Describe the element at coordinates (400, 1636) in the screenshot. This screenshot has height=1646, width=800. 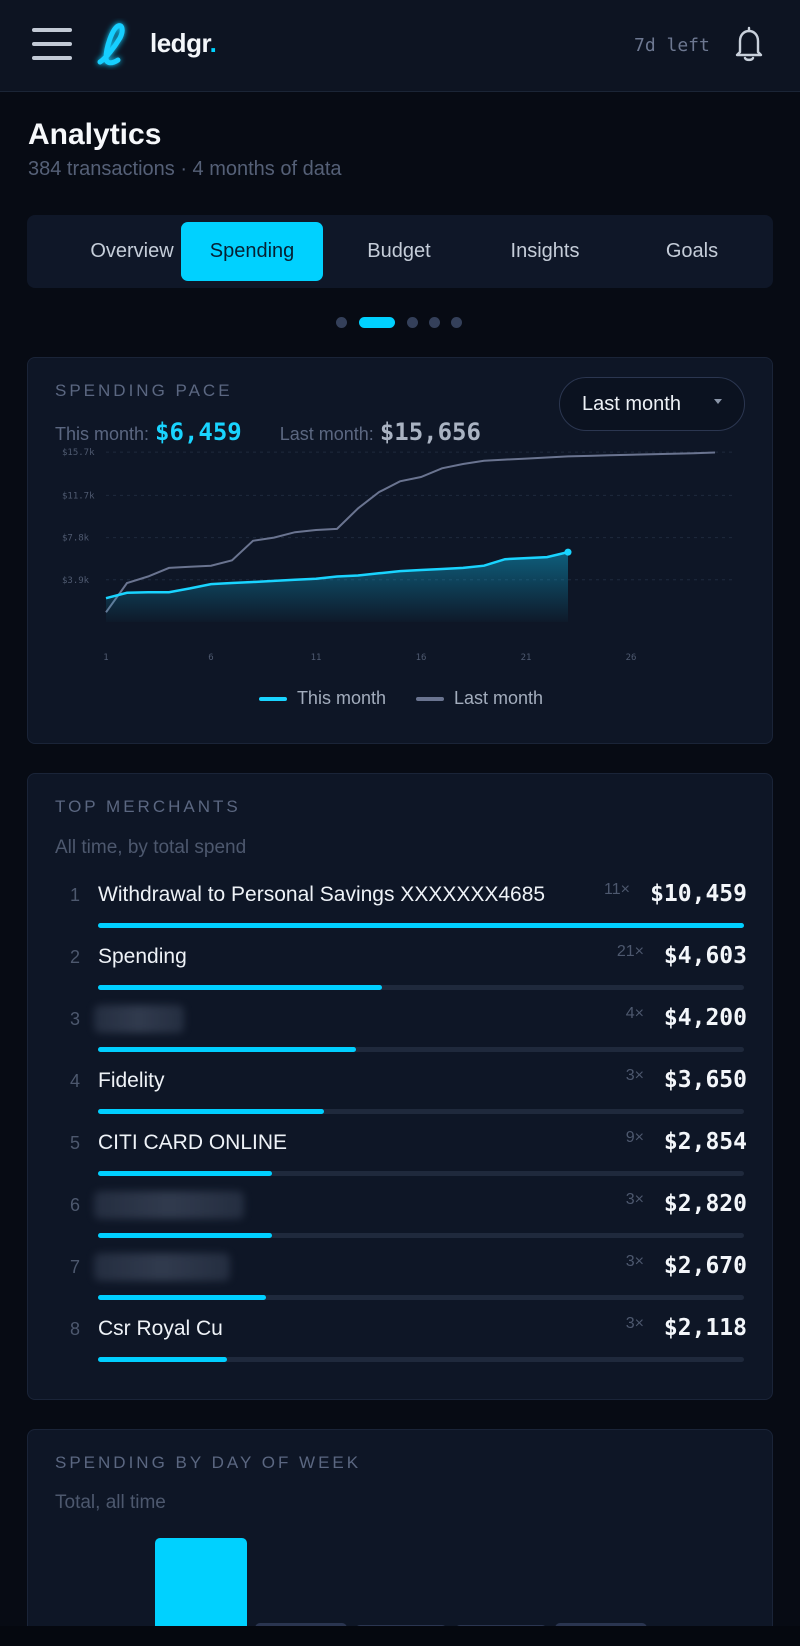
I see `bottom-edge` at that location.